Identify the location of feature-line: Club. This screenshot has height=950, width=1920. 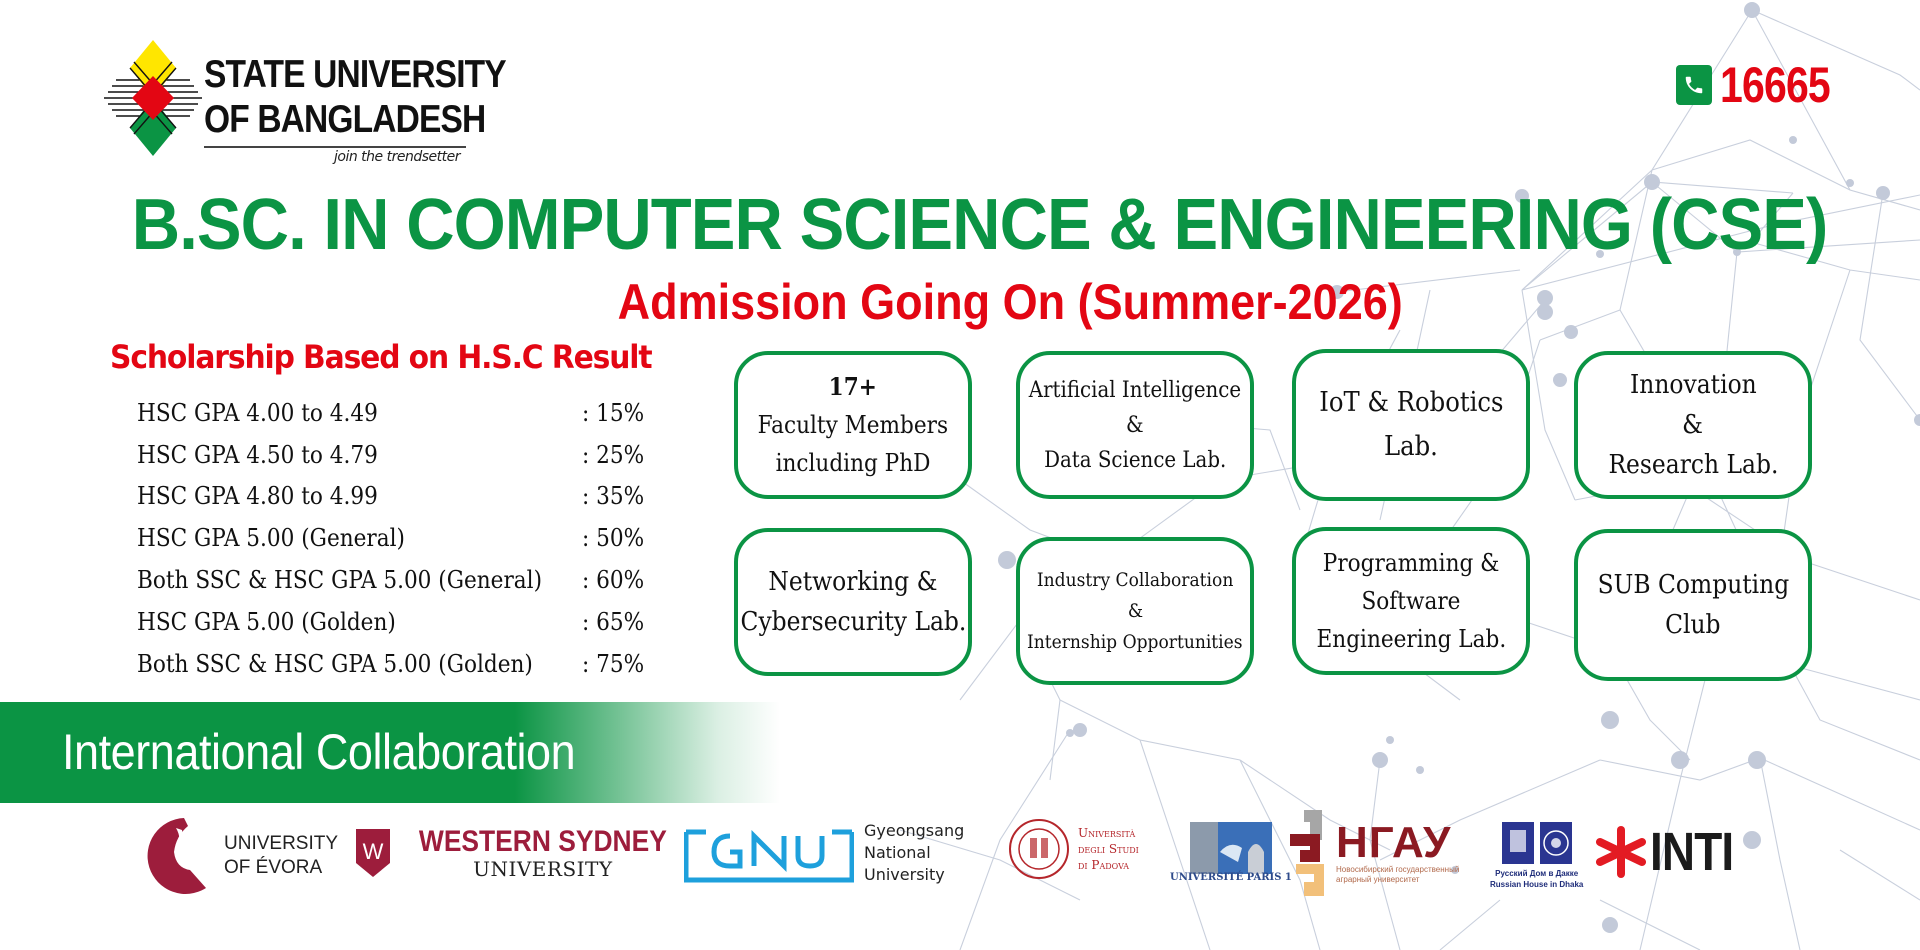
(1693, 625).